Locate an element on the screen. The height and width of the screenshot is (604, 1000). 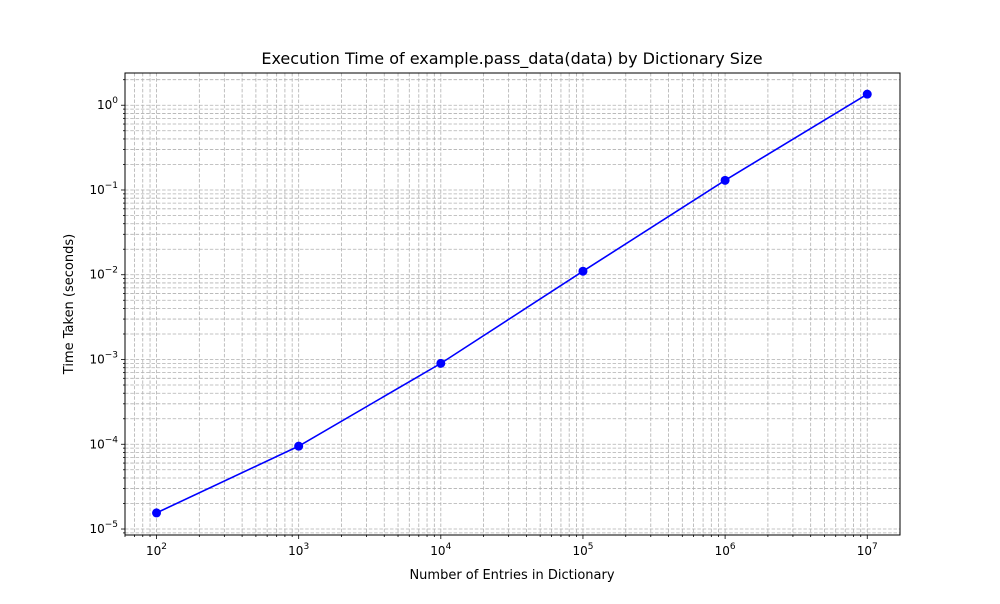
y-tick-label: 10⁻⁵ is located at coordinates (103, 528).